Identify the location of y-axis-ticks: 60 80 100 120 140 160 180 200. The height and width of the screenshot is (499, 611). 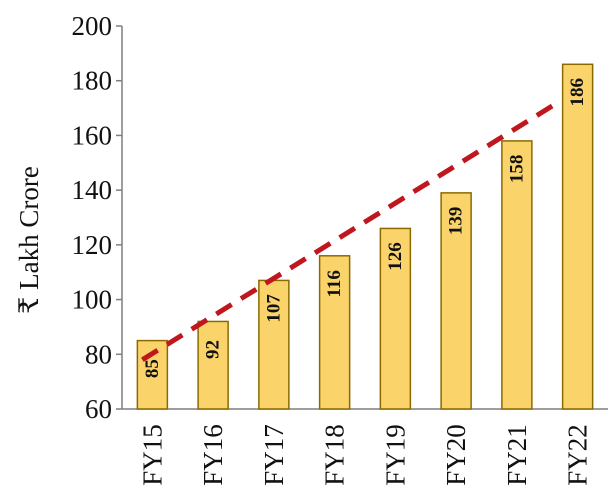
(97, 217).